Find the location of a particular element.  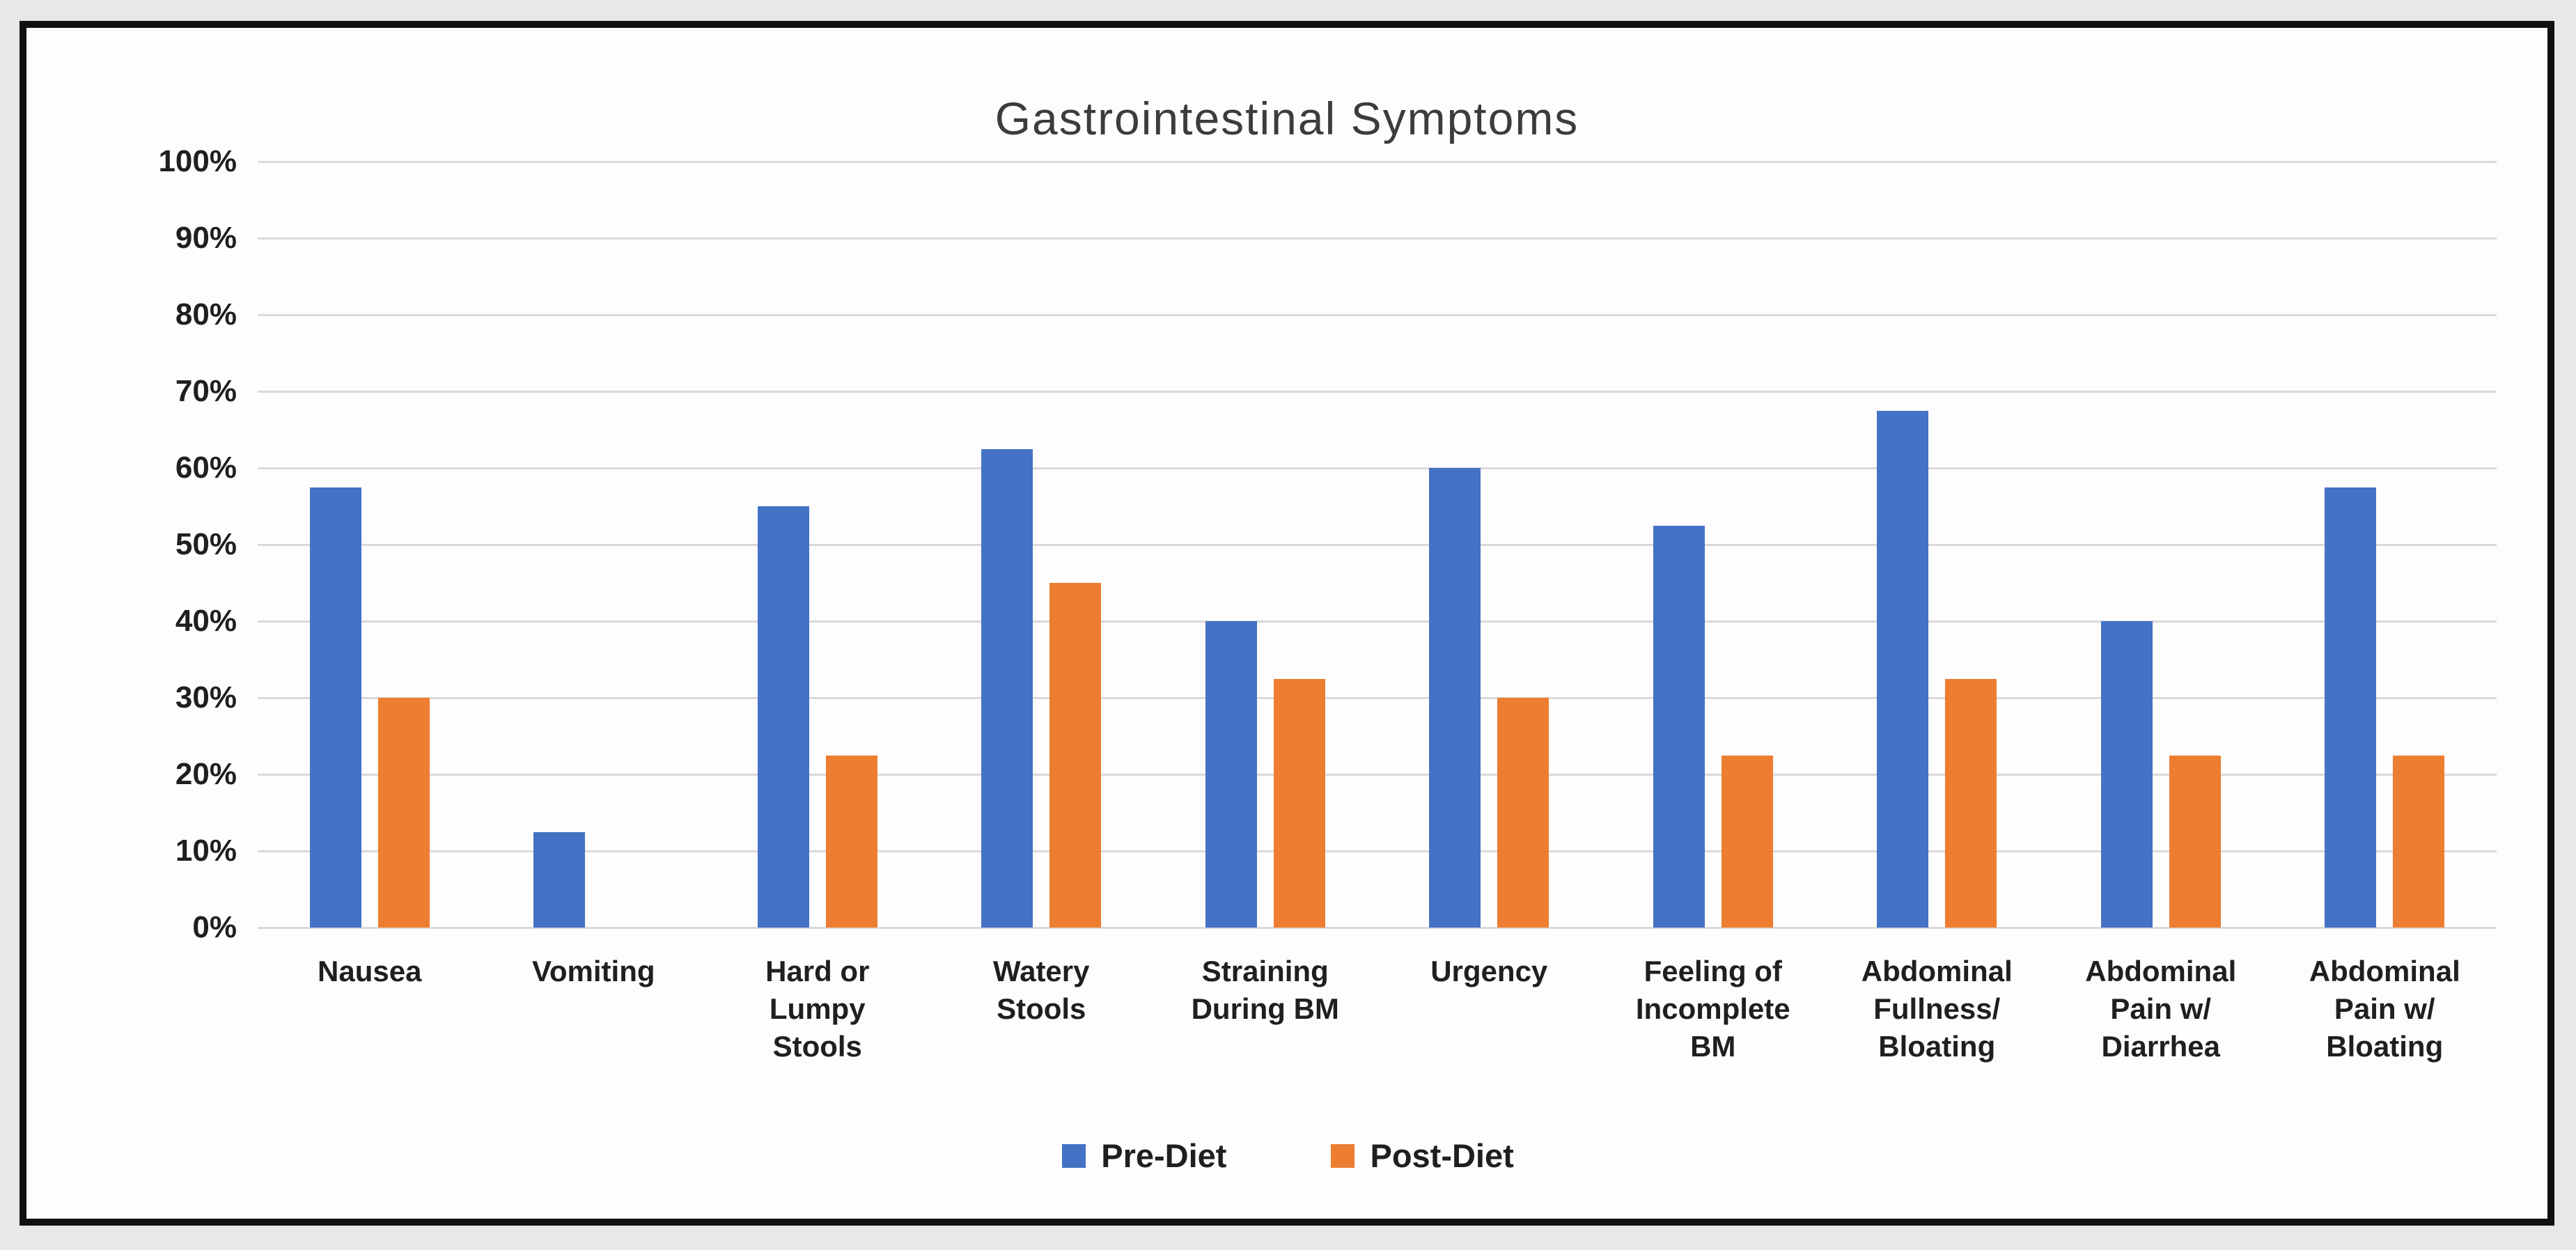

x-category-label-line: Fullness/ is located at coordinates (1937, 1008).